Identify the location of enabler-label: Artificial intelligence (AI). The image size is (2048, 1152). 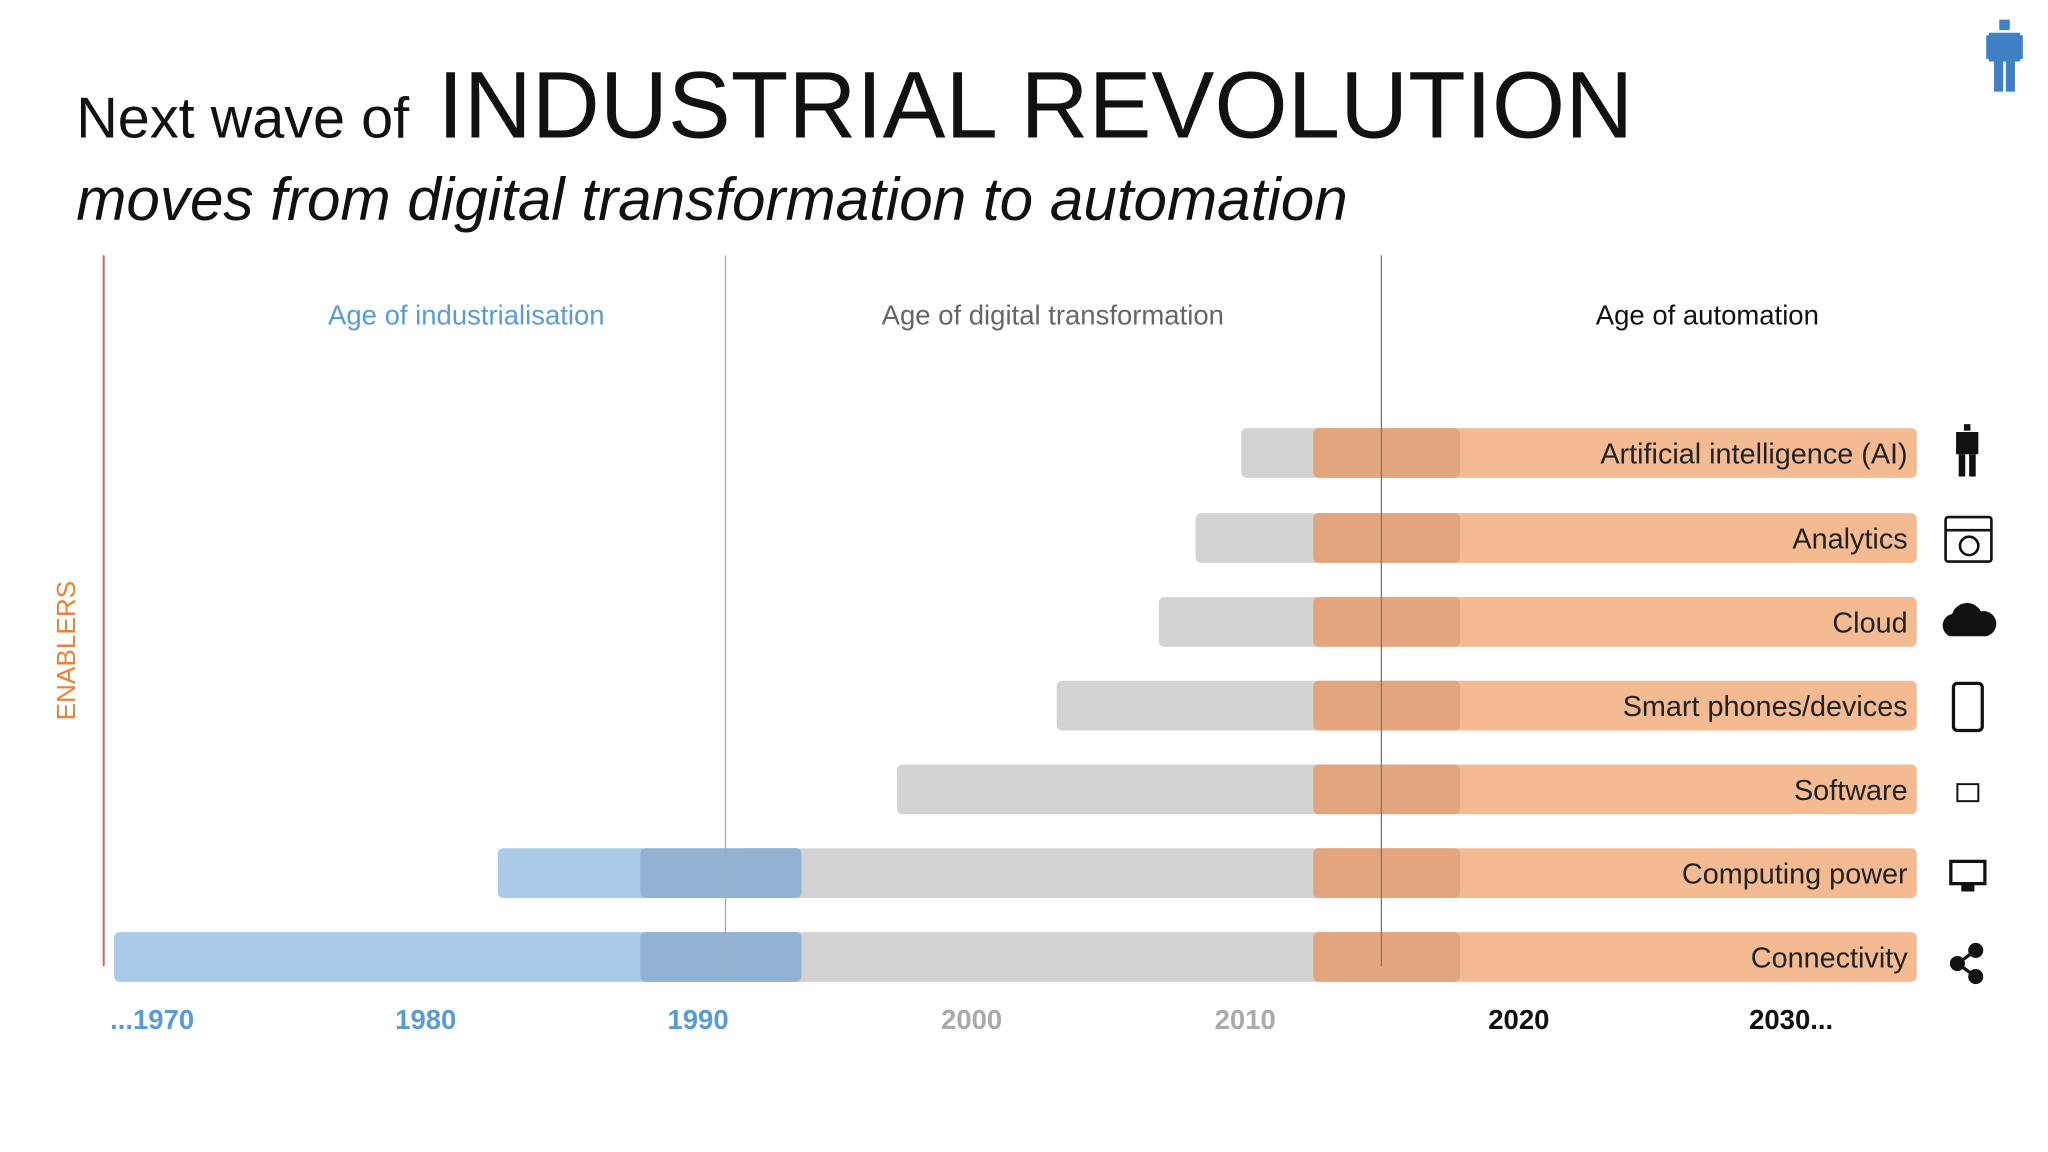
(1753, 454).